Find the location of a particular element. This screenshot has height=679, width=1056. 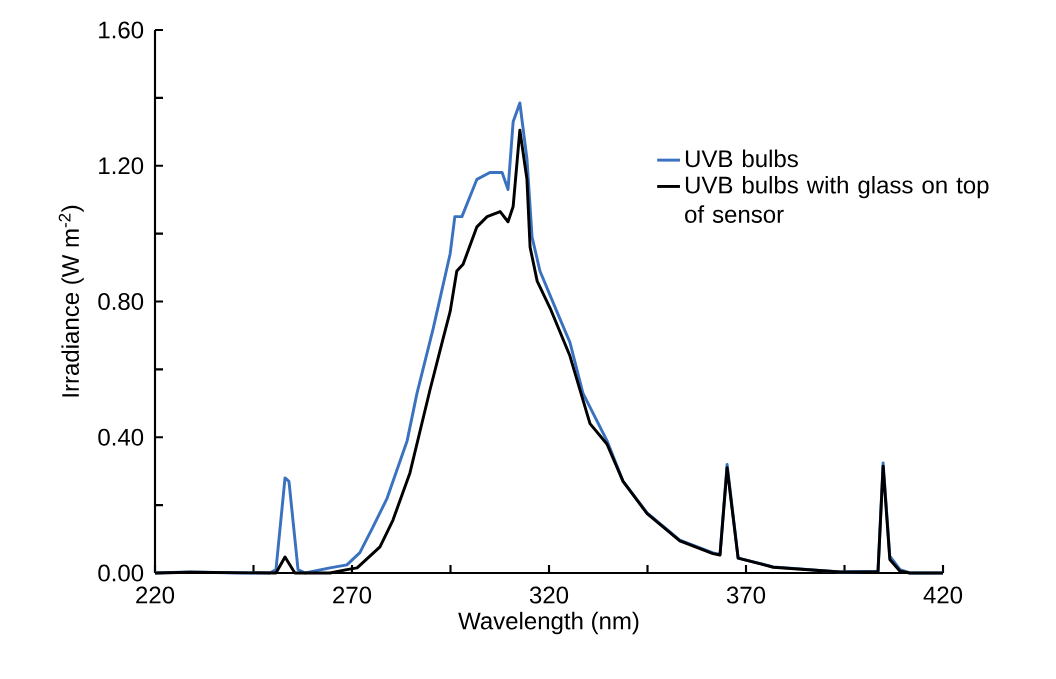

x-tick-label: 220 is located at coordinates (155, 595).